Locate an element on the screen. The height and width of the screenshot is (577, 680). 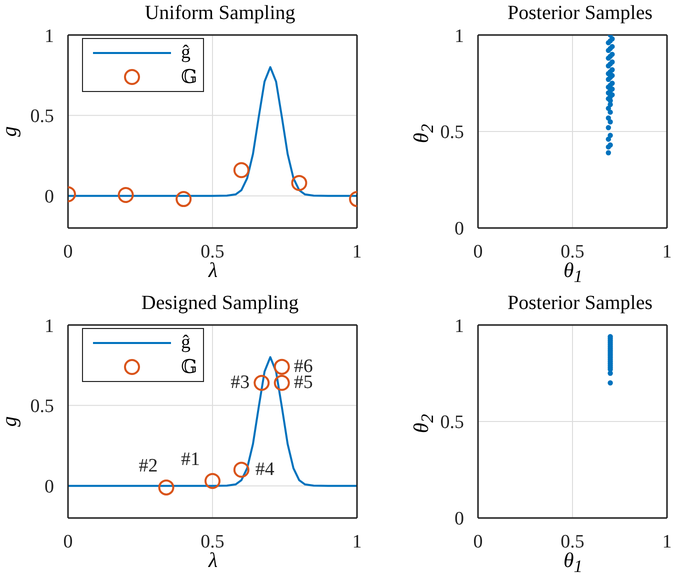
annotation: #4 is located at coordinates (265, 469).